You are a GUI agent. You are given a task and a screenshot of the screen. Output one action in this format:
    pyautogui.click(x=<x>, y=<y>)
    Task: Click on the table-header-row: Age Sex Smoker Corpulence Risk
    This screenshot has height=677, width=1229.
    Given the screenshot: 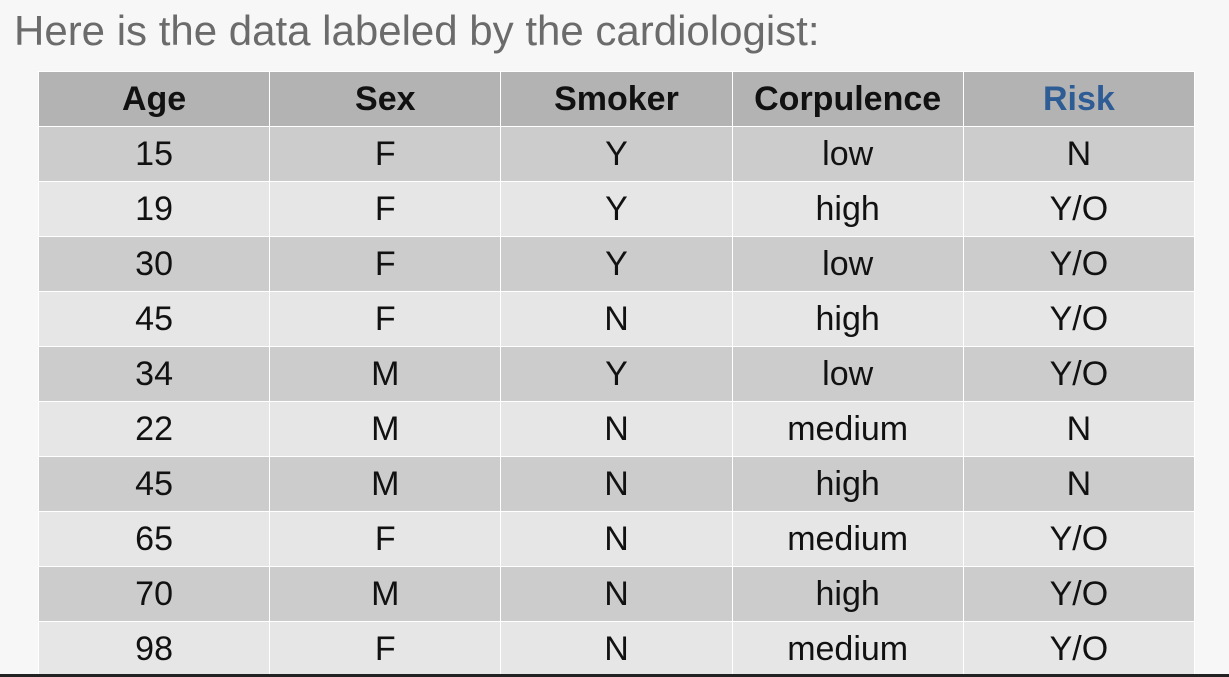 What is the action you would take?
    pyautogui.click(x=616, y=99)
    